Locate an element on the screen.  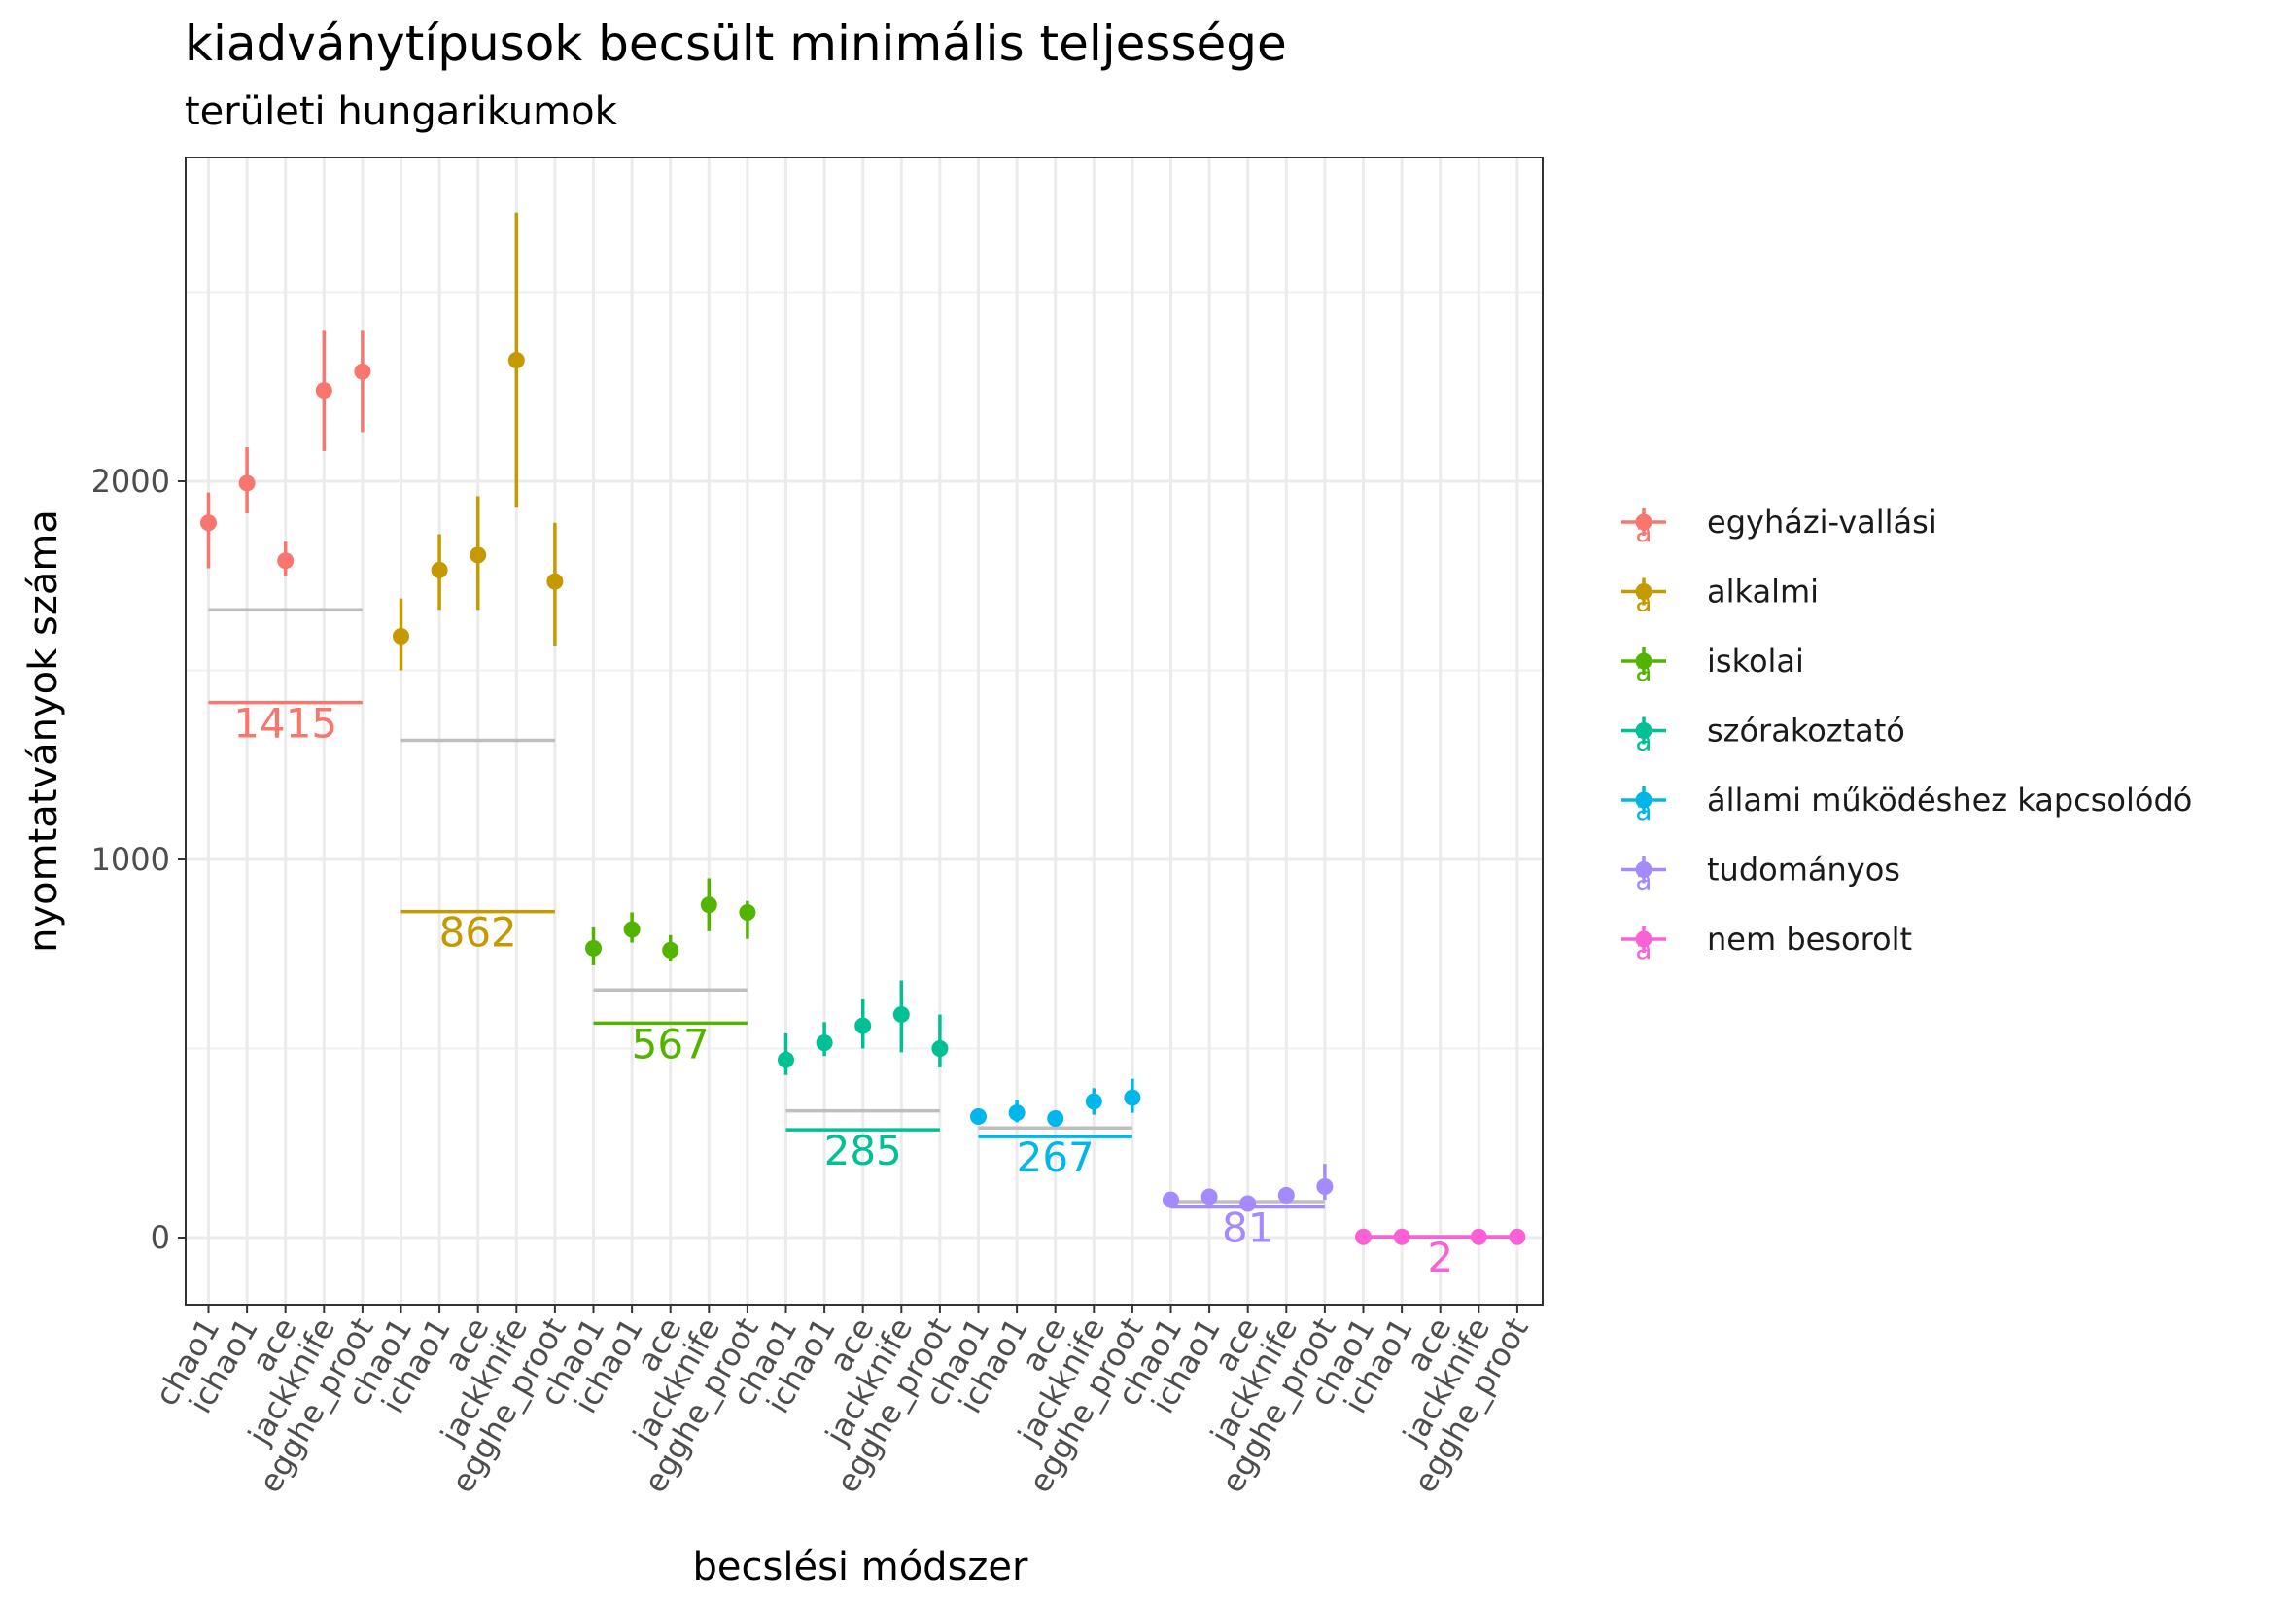
observed-label: 567 is located at coordinates (671, 1043).